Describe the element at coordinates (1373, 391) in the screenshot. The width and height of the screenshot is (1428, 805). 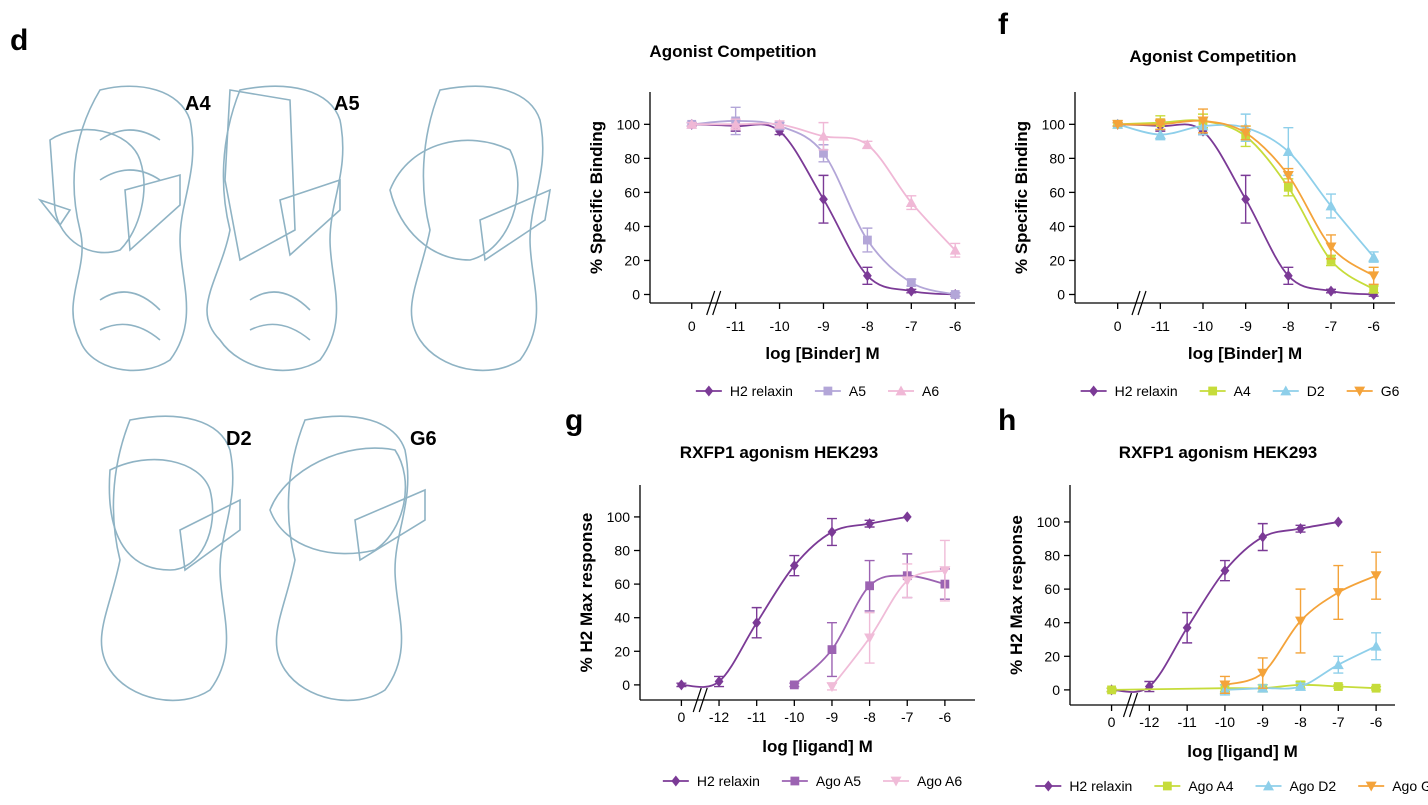
I see `legend-item: G6` at that location.